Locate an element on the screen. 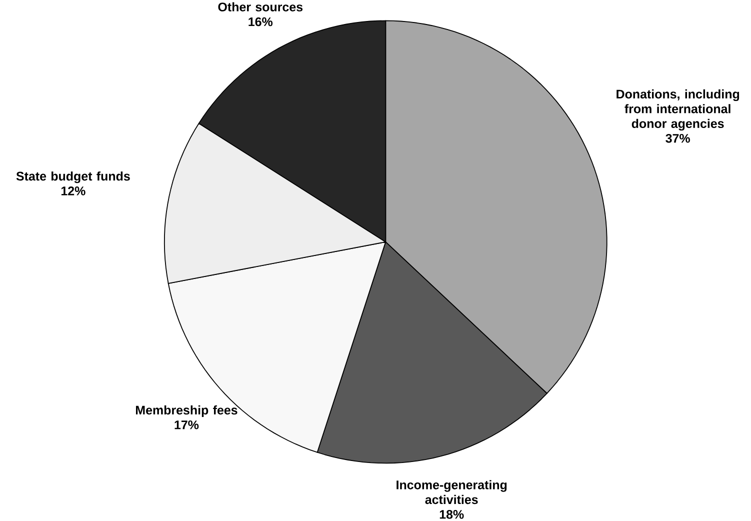  slice-label: Donations, including from international donor agencies is located at coordinates (678, 110).